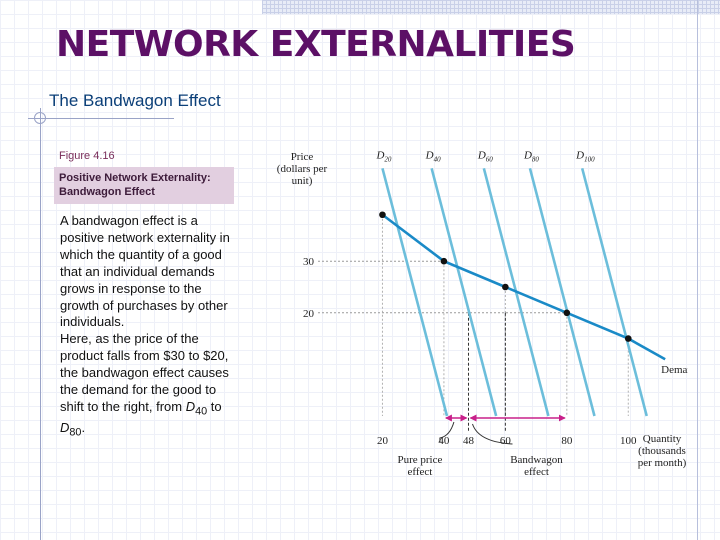  I want to click on demand-curve-label: D100, so click(585, 156).